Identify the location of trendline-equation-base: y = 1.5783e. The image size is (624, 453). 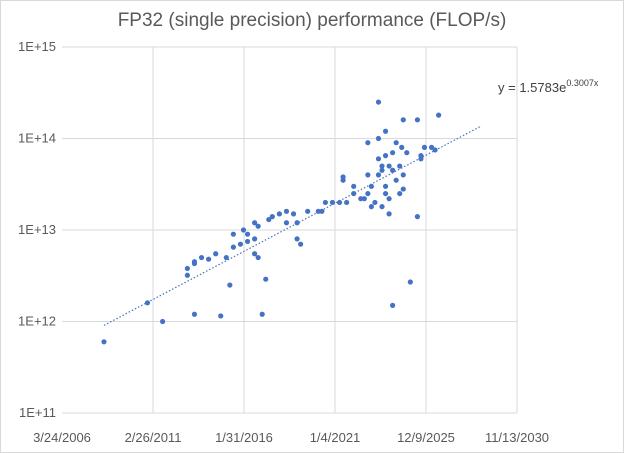
(532, 87).